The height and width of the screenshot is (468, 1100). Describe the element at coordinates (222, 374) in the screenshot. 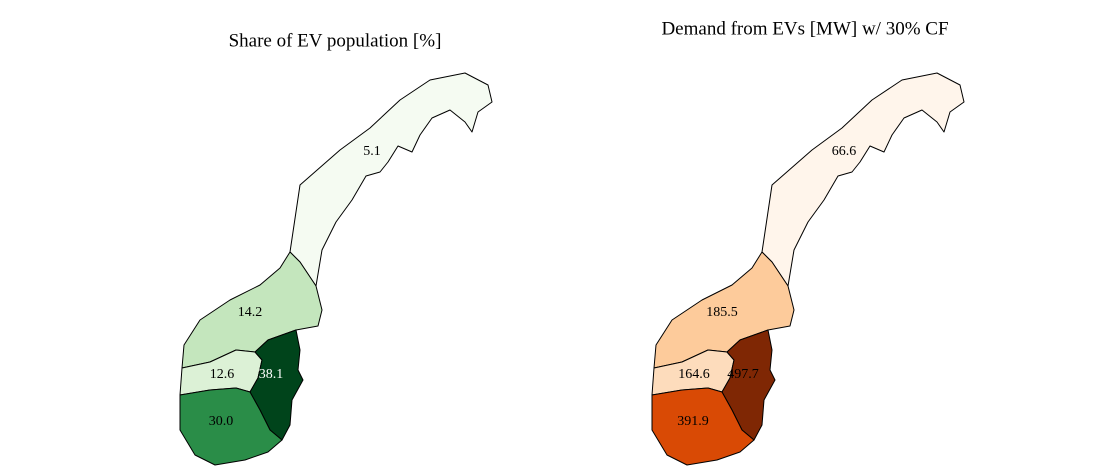

I see `region-label: 12.6` at that location.